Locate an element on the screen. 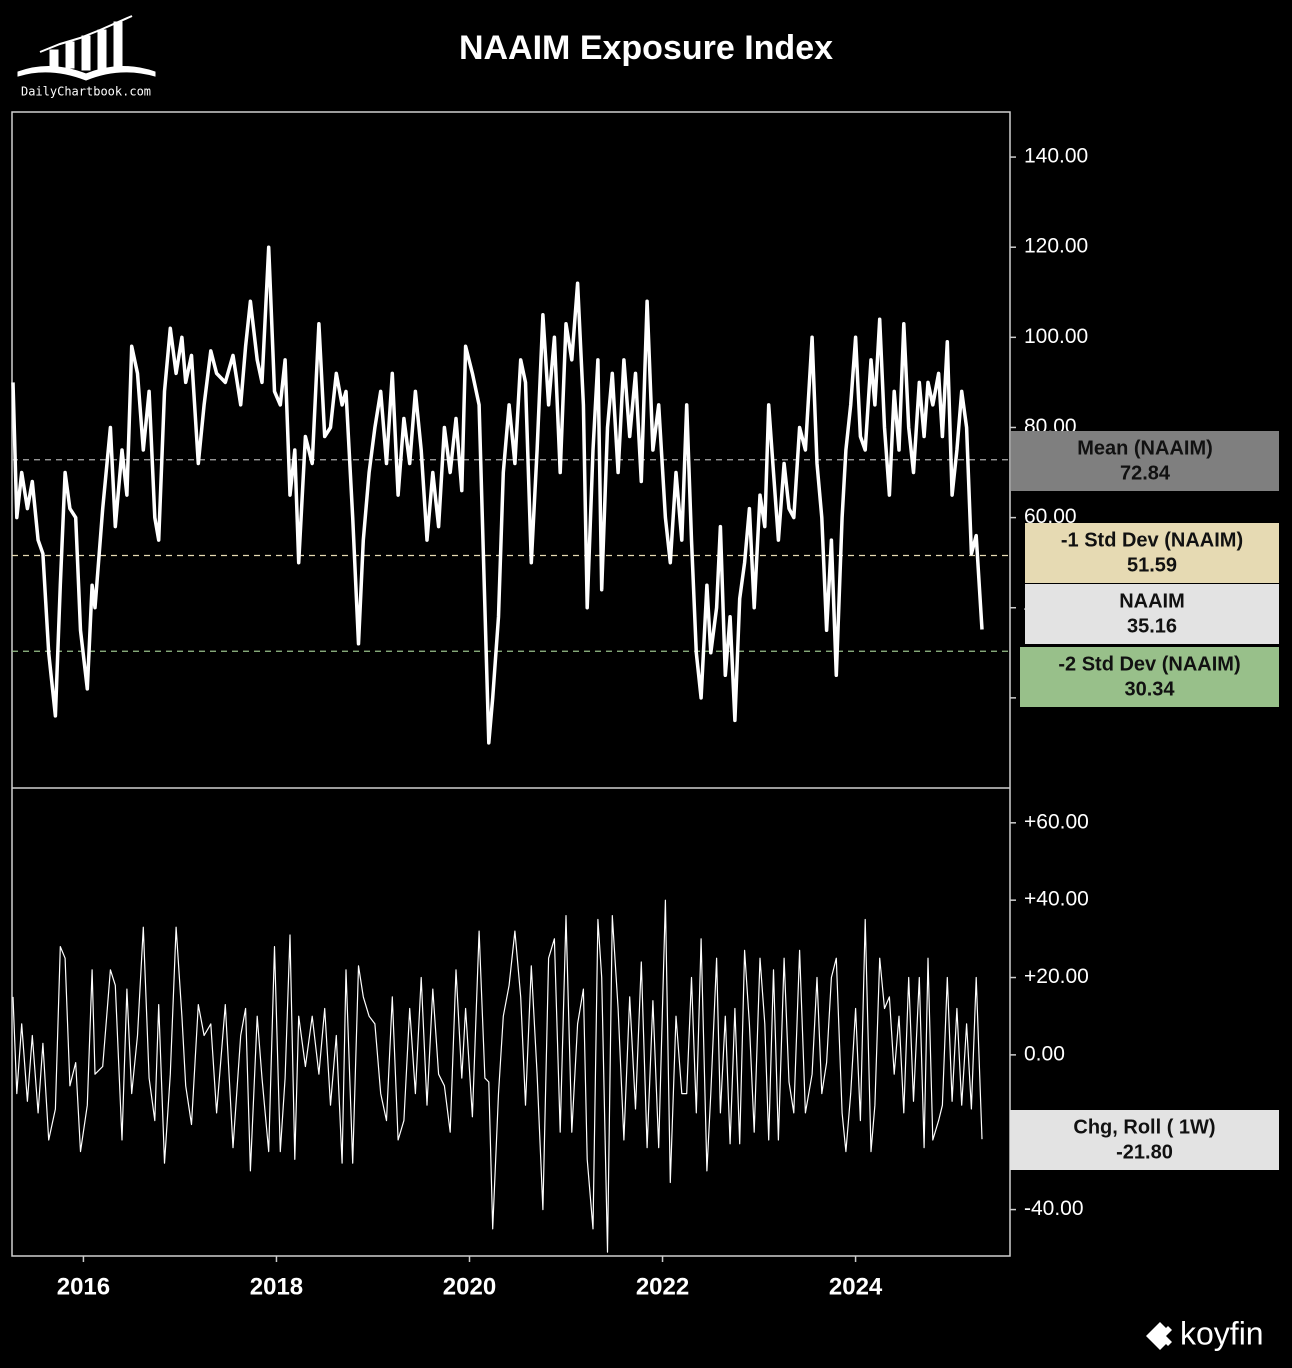 The height and width of the screenshot is (1368, 1292). value-box-name: Chg, Roll ( 1W) is located at coordinates (1144, 1127).